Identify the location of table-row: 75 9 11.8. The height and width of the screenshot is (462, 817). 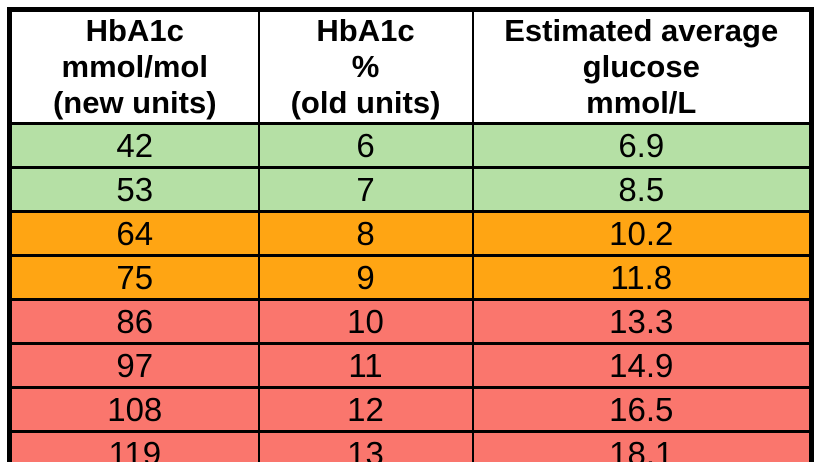
(410, 277).